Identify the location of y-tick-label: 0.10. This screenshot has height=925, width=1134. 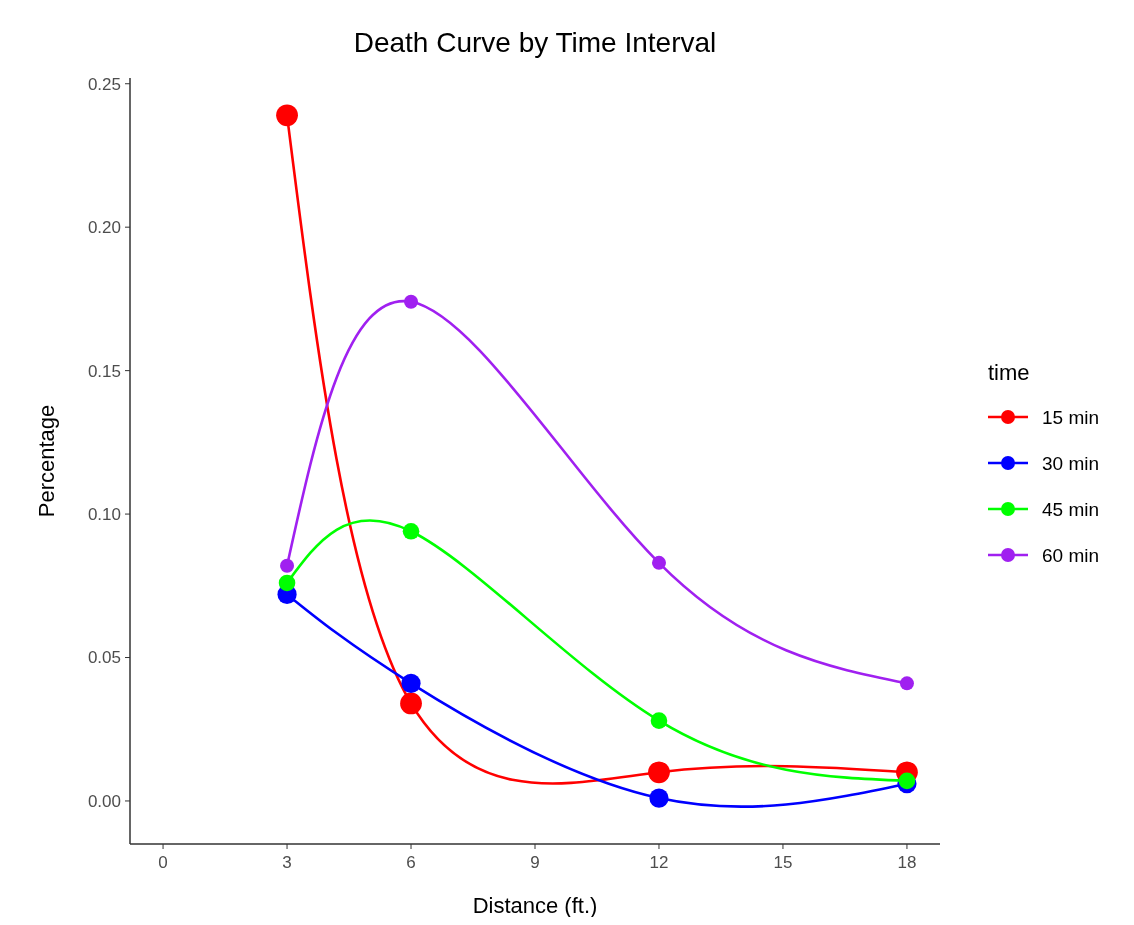
(104, 515).